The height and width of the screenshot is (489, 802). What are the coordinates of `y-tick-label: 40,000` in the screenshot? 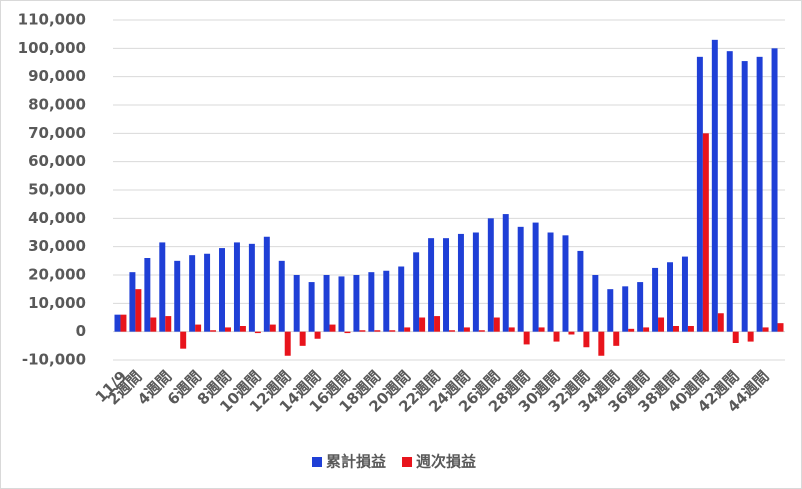 It's located at (57, 218).